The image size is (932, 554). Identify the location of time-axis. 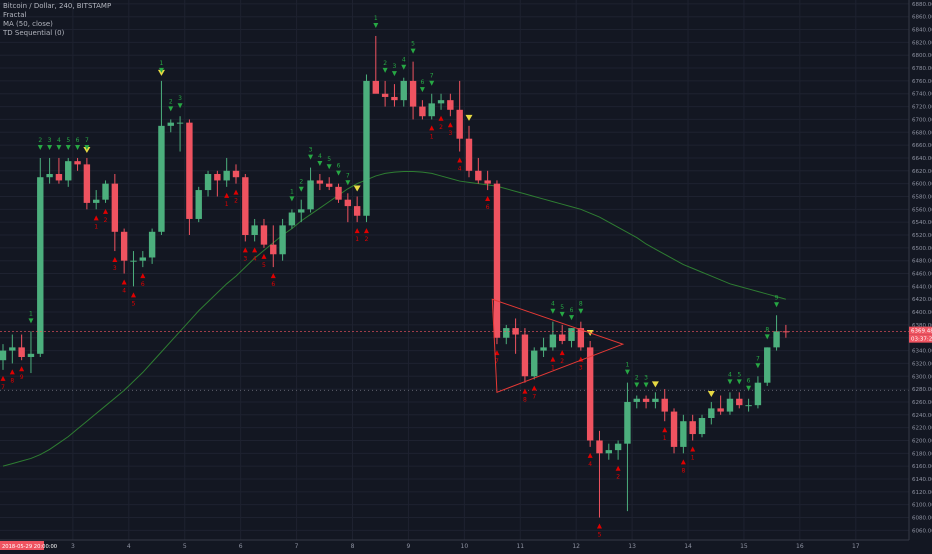
(466, 545).